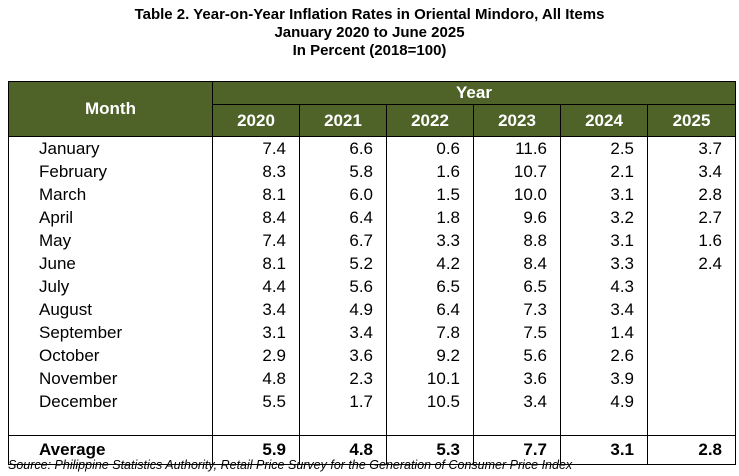 The height and width of the screenshot is (476, 739). I want to click on inflation-value-cell: 2.6, so click(604, 355).